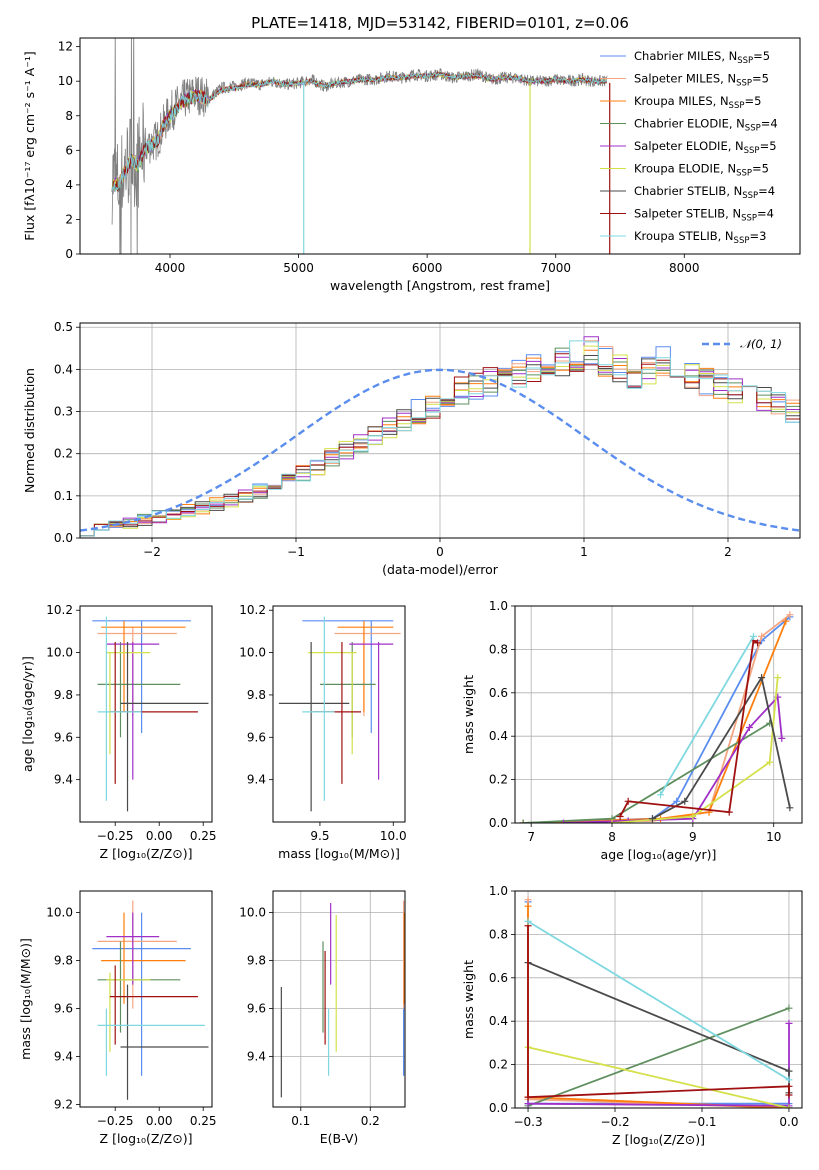  What do you see at coordinates (697, 102) in the screenshot?
I see `legend-entry: Kroupa MILES, NSSP=5` at bounding box center [697, 102].